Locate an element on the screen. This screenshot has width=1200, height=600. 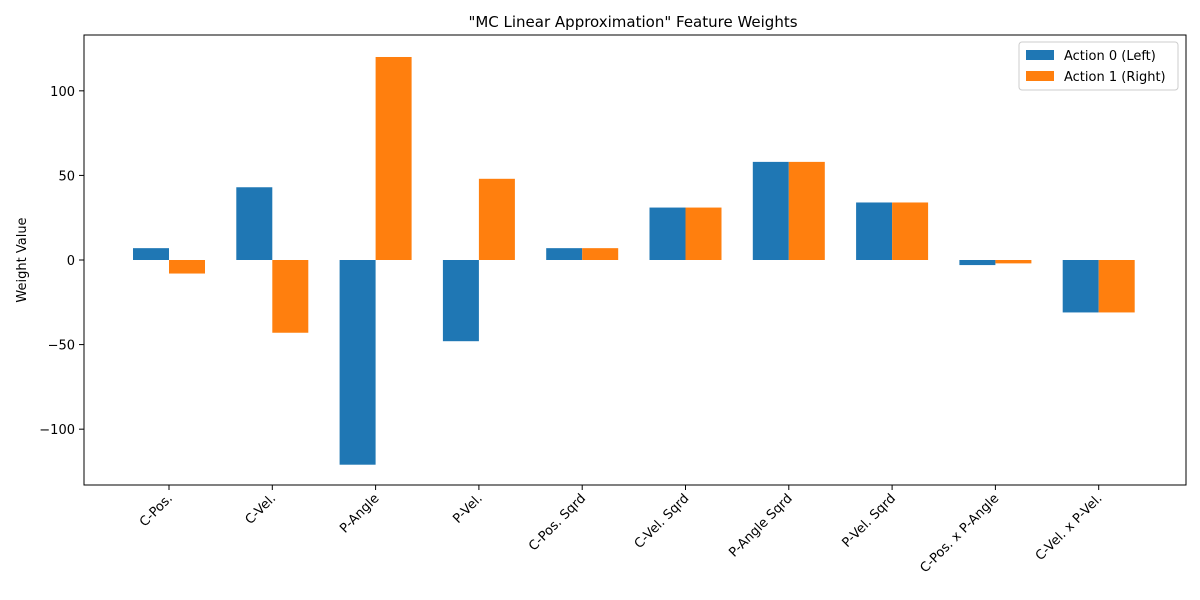
y-tick-label: 0 is located at coordinates (71, 261).